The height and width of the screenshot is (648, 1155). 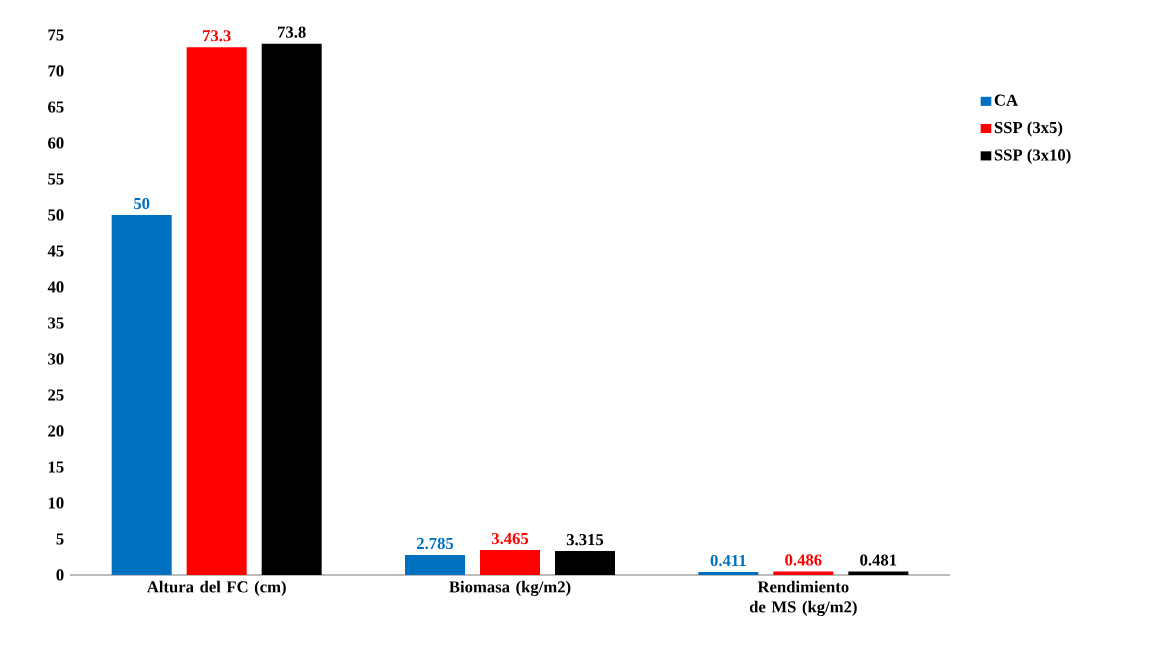 What do you see at coordinates (510, 538) in the screenshot?
I see `data-label: 3.465` at bounding box center [510, 538].